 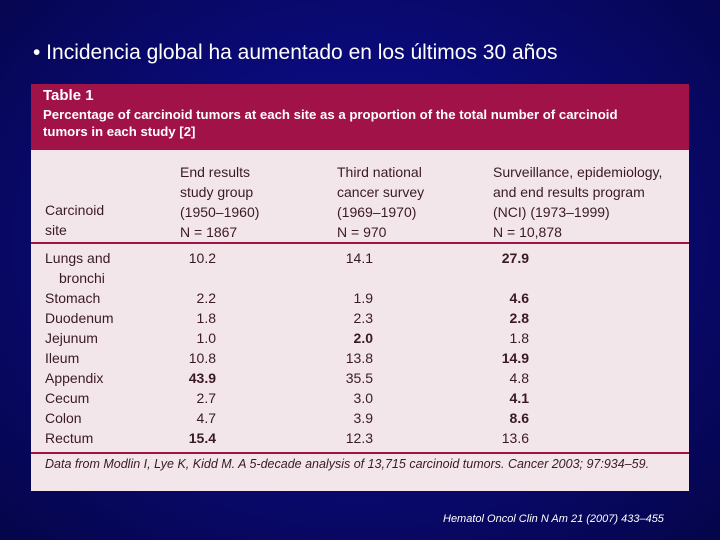 What do you see at coordinates (362, 232) in the screenshot?
I see `col2-line4: N = 970` at bounding box center [362, 232].